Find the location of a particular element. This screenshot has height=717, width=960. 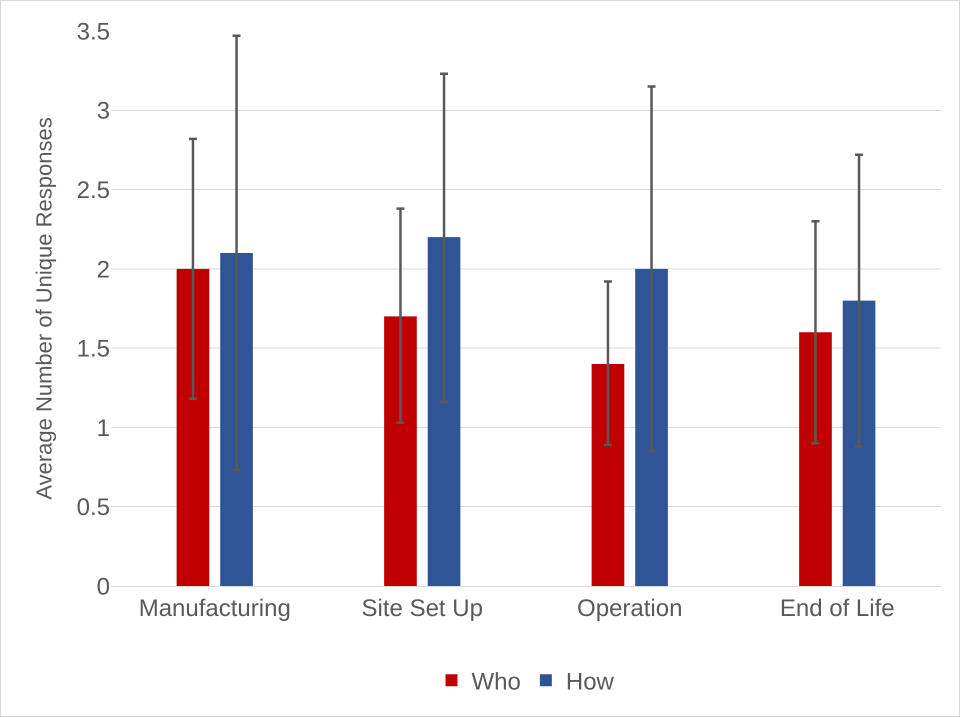

y-tick-label: 0.5 is located at coordinates (93, 508).